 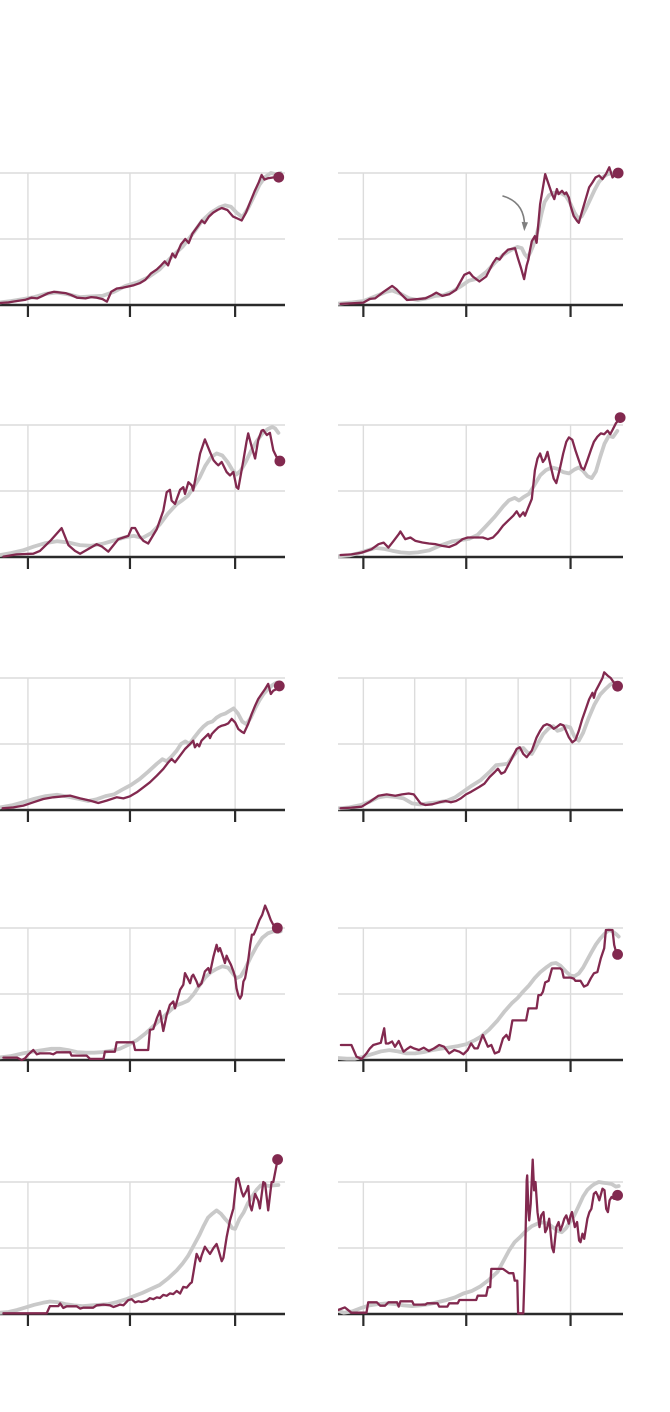 I want to click on chart-r4-left-plot, so click(x=142, y=988).